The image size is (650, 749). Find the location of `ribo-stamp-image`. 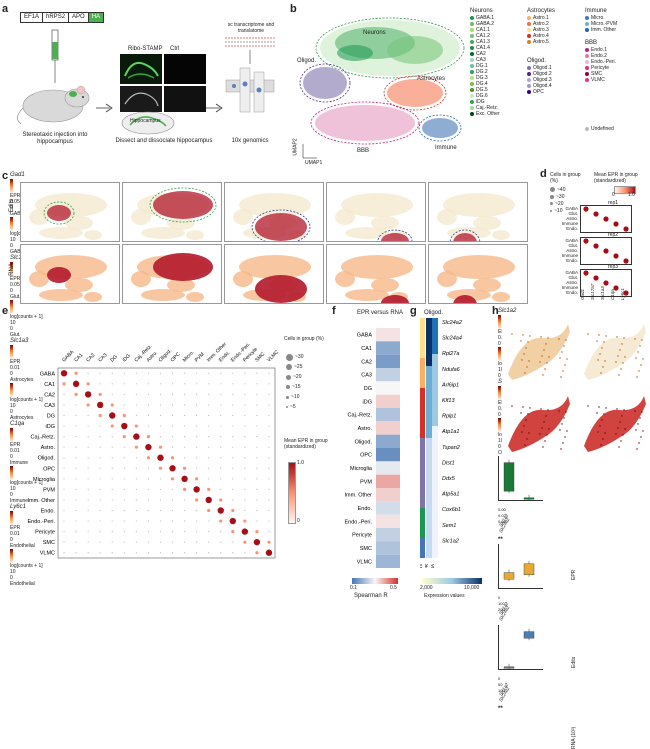

ribo-stamp-image is located at coordinates (141, 69).